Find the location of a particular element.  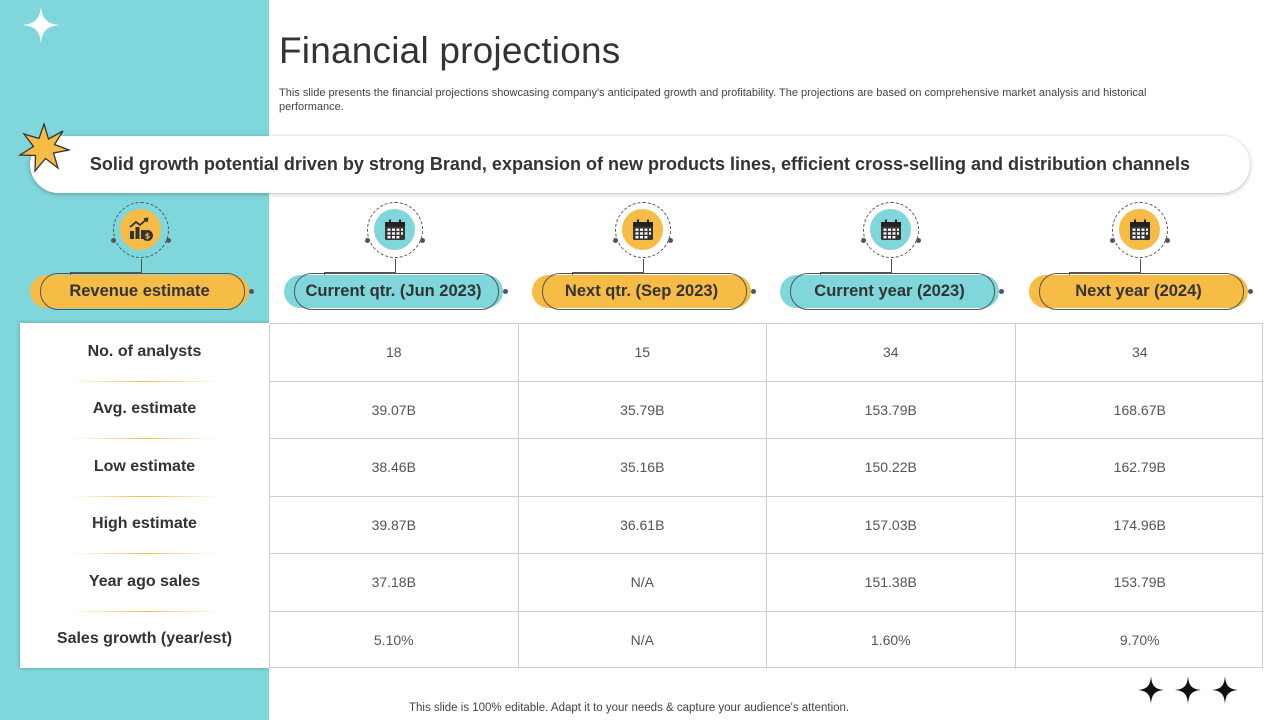

column-label-pill: Revenue estimate is located at coordinates (139, 291).